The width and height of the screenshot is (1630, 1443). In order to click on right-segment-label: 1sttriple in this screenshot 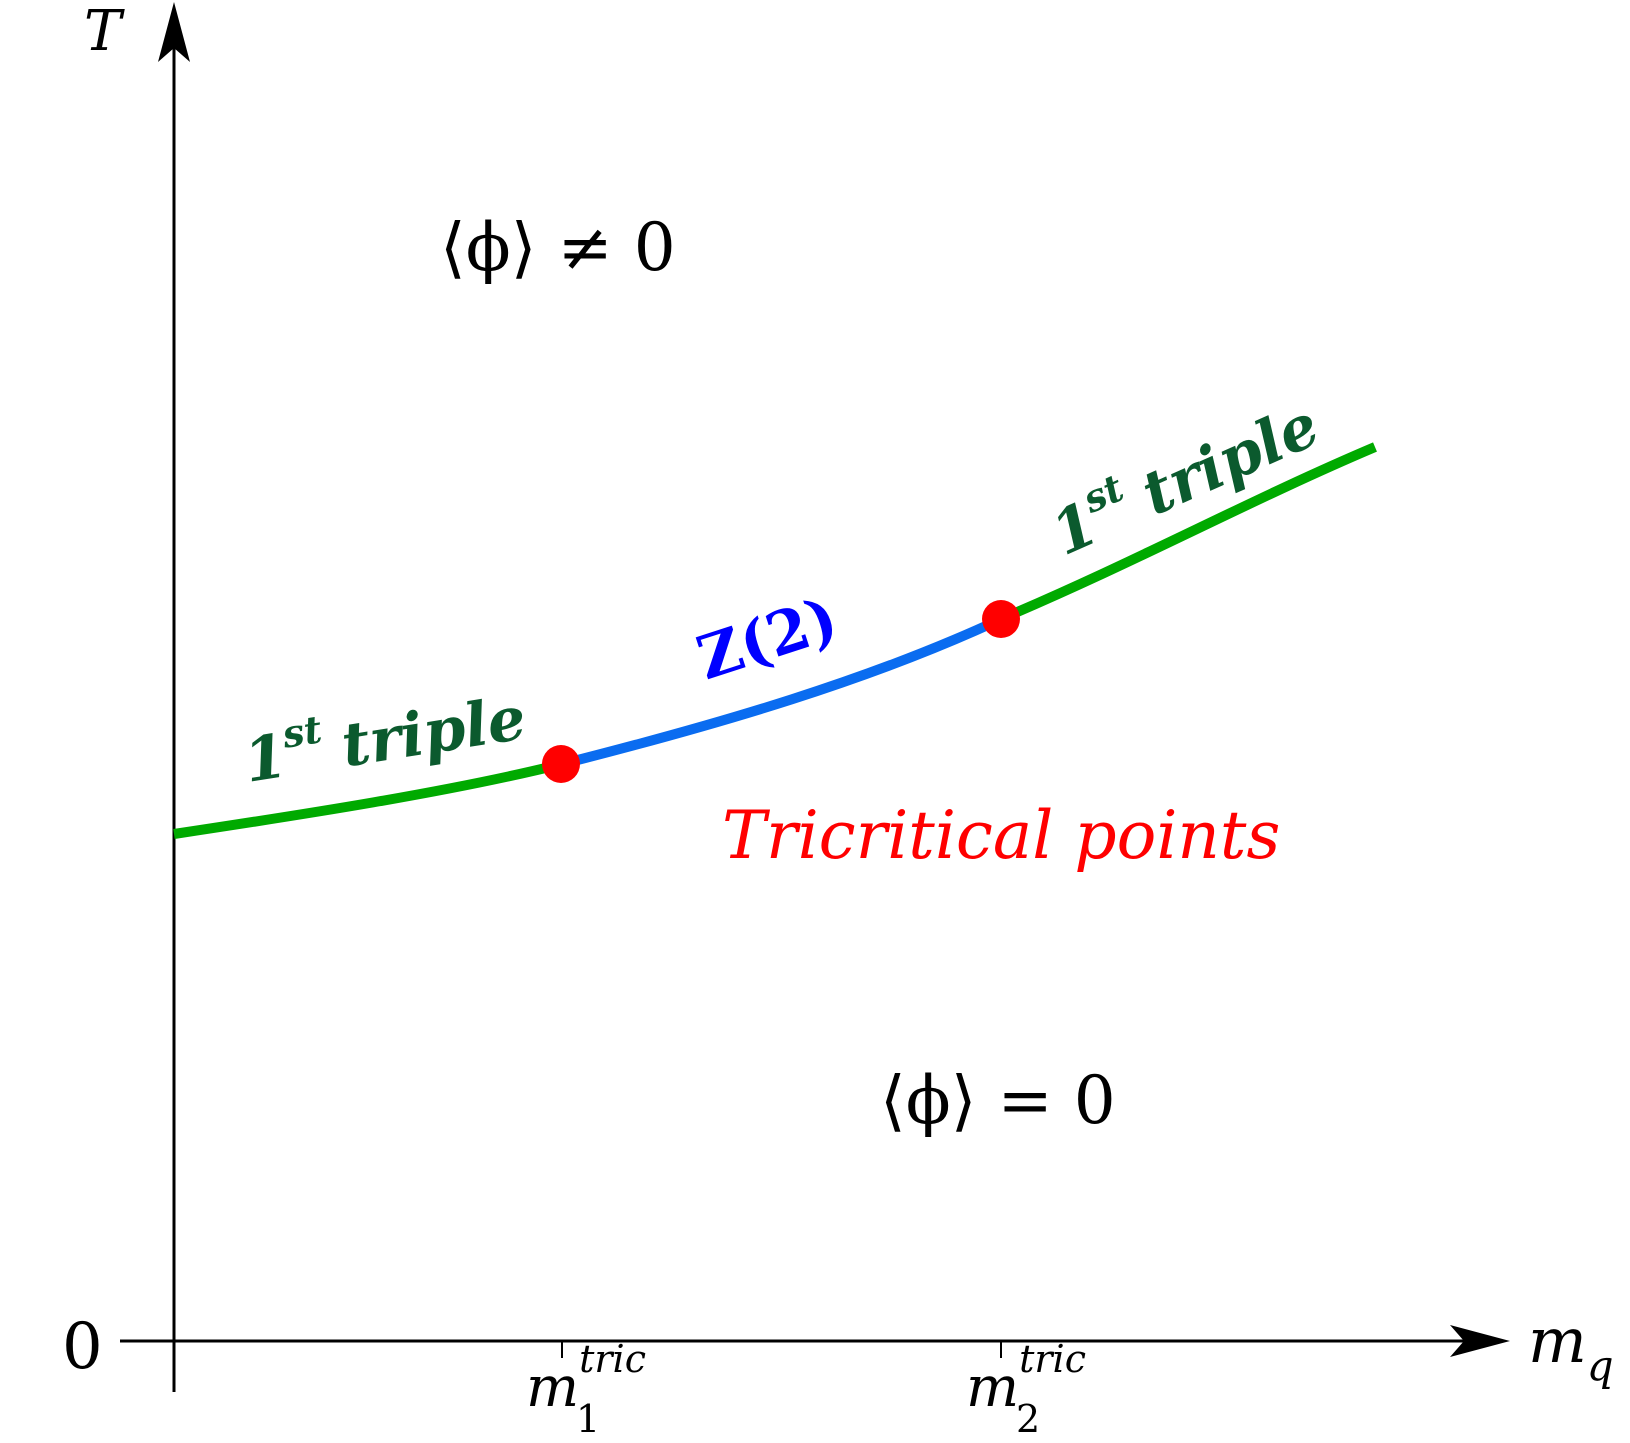, I will do `click(1184, 476)`.